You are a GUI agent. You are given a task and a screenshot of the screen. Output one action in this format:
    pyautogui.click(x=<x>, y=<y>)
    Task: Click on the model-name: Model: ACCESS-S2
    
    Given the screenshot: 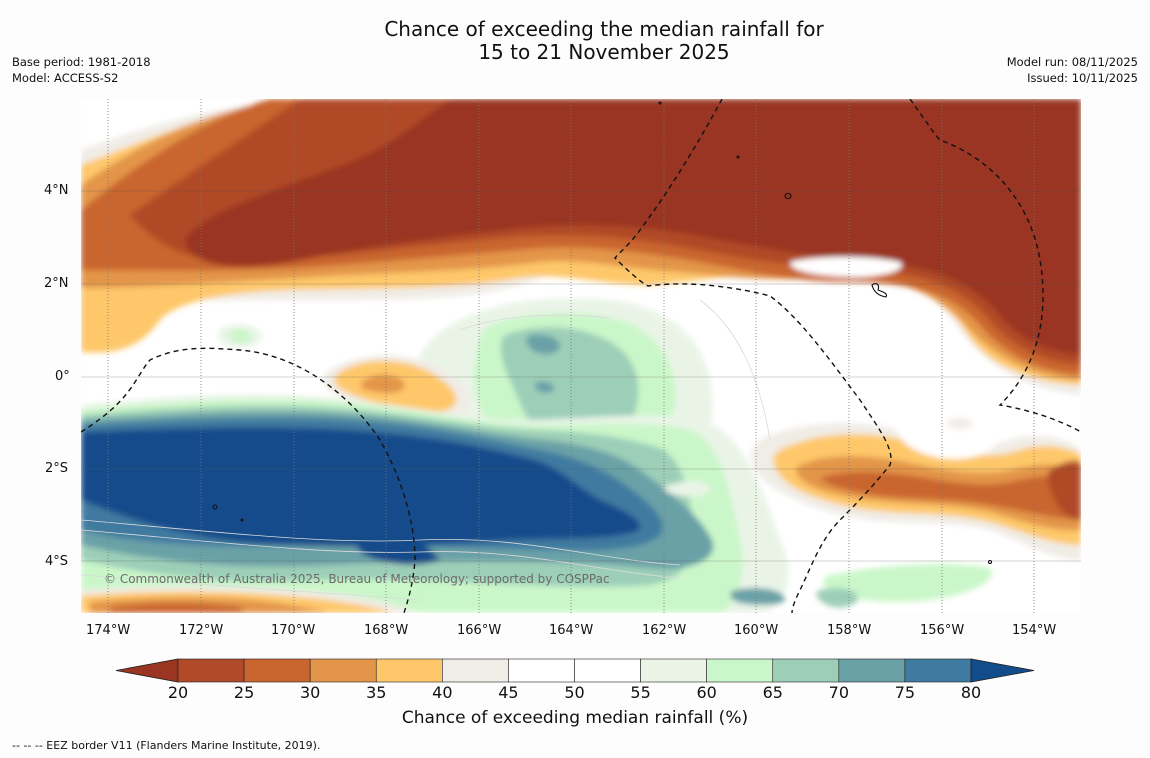 What is the action you would take?
    pyautogui.click(x=65, y=78)
    